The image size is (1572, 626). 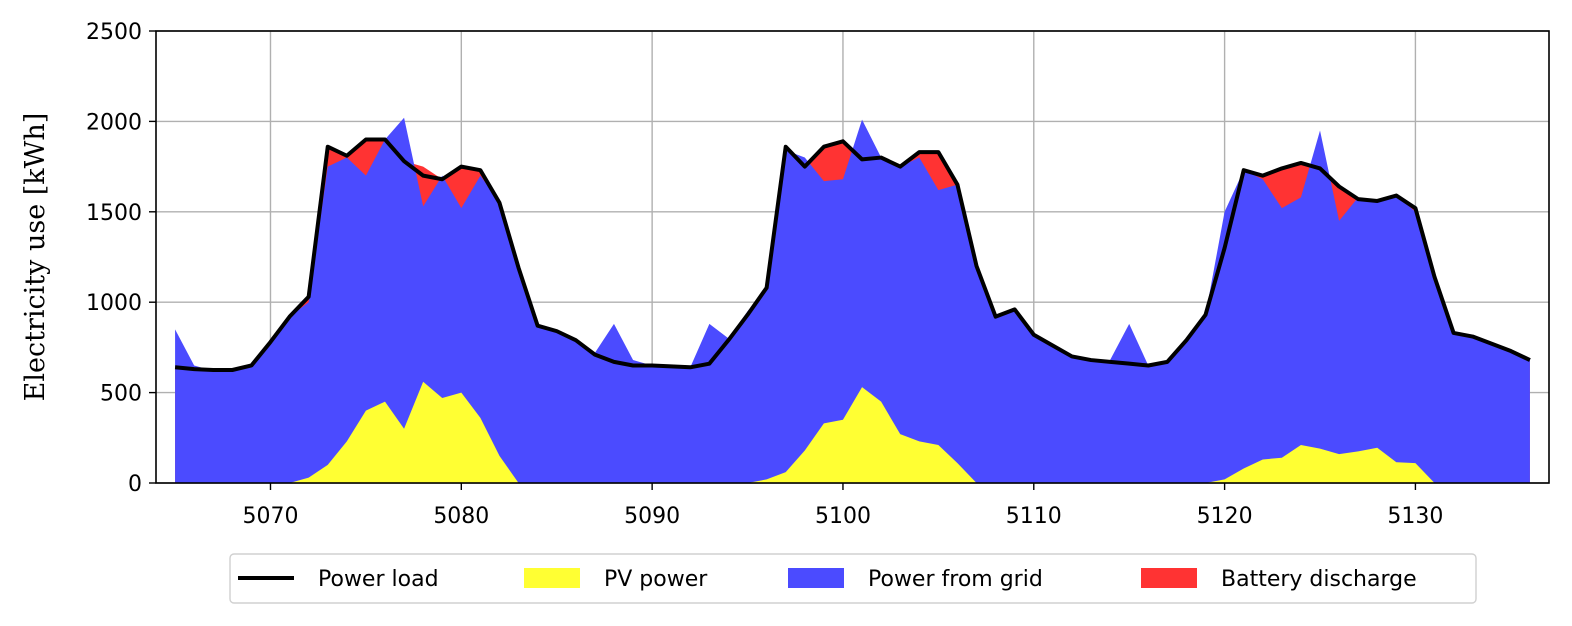 What do you see at coordinates (843, 516) in the screenshot?
I see `x-tick-label: 5100` at bounding box center [843, 516].